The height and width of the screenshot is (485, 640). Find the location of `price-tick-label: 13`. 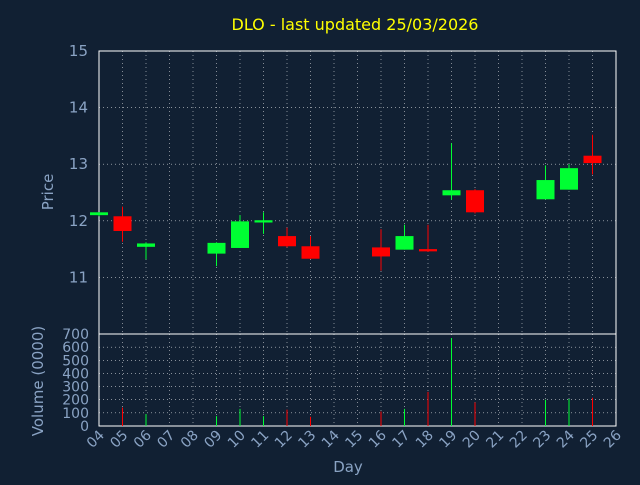

price-tick-label: 13 is located at coordinates (78, 164).